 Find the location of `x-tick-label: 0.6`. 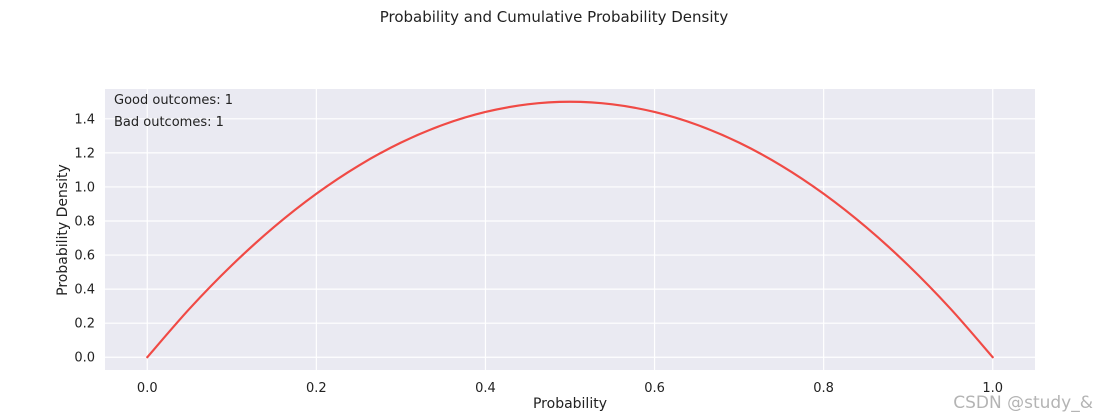

x-tick-label: 0.6 is located at coordinates (654, 388).